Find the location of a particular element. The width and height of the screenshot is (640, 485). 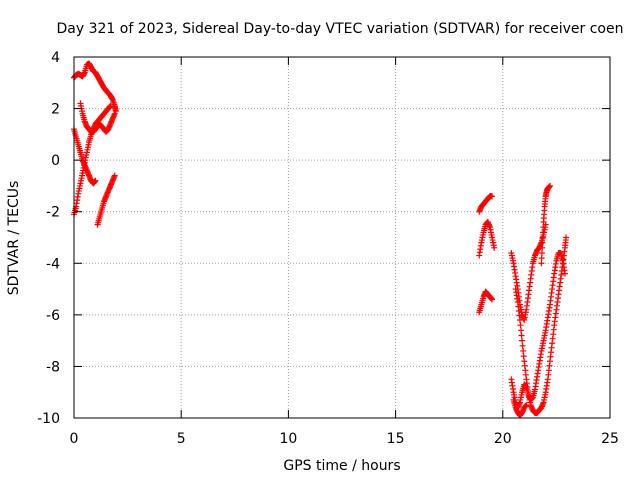

y-tick-label: 0 is located at coordinates (55, 161).